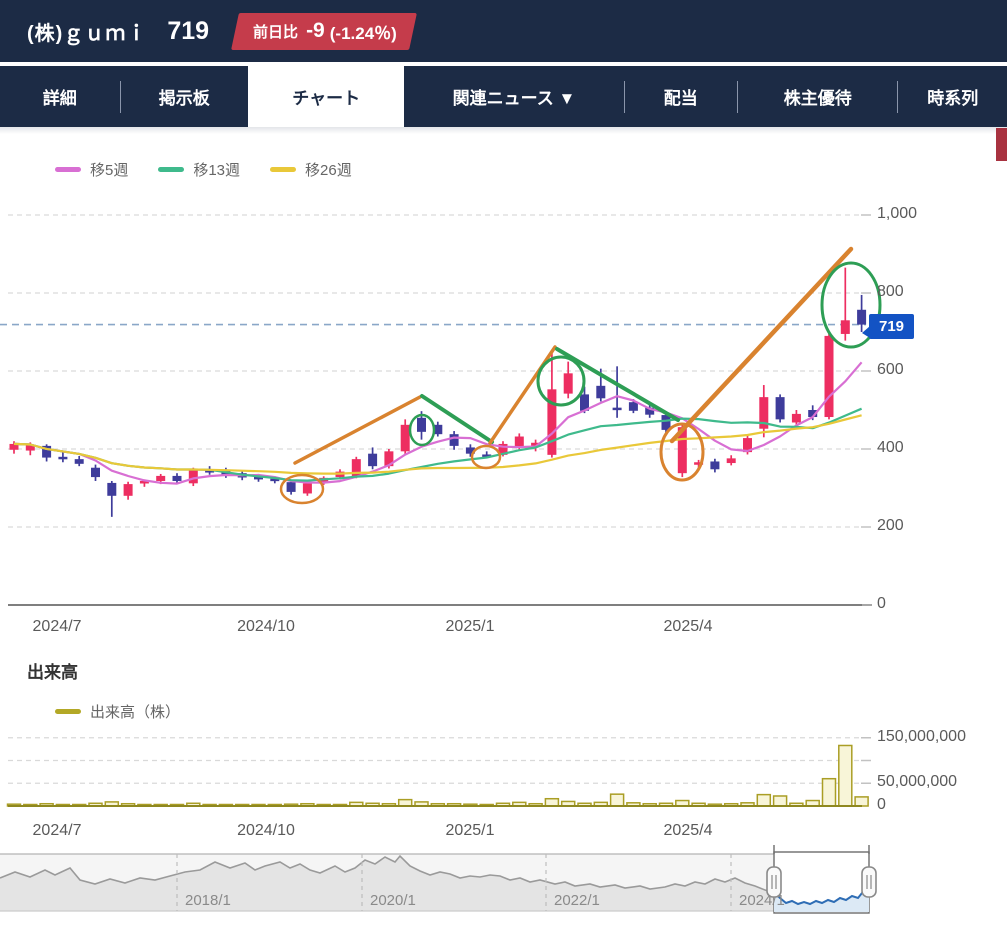  Describe the element at coordinates (470, 626) in the screenshot. I see `price-x-tick-label: 2025/1` at that location.